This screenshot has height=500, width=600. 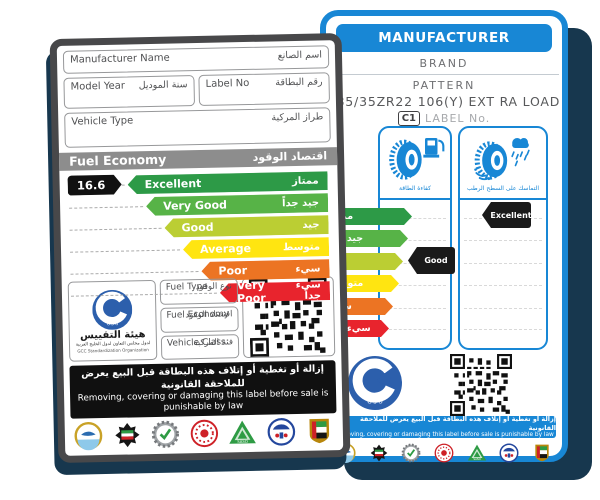 I want to click on tire-class-code: C1, so click(x=408, y=118).